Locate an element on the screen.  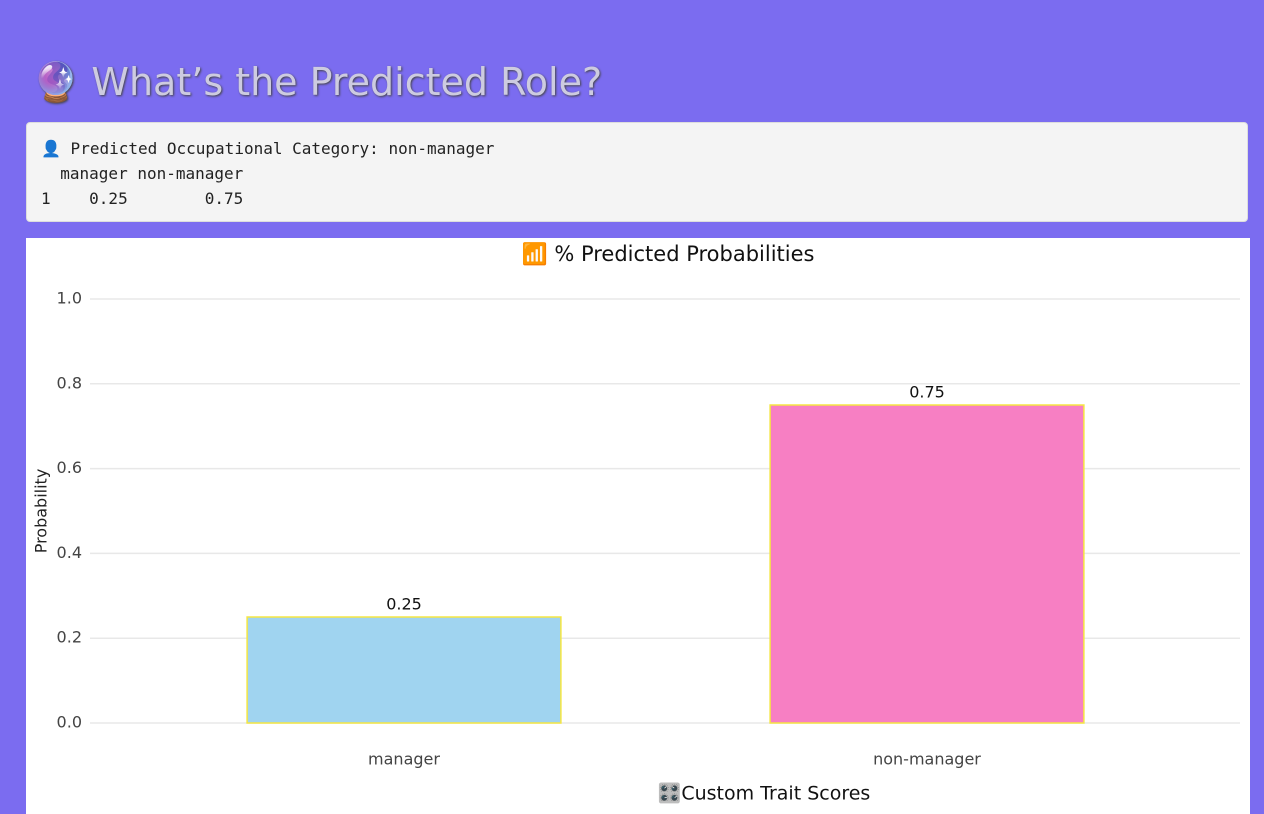
x-tick-label: manager is located at coordinates (404, 759).